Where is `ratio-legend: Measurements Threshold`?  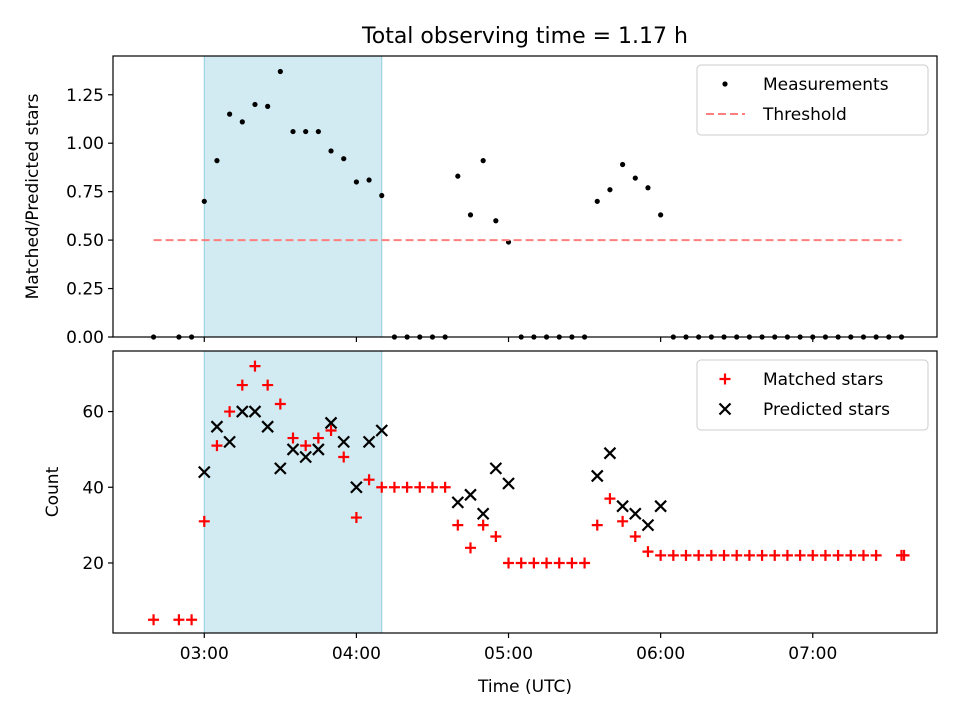 ratio-legend: Measurements Threshold is located at coordinates (812, 100).